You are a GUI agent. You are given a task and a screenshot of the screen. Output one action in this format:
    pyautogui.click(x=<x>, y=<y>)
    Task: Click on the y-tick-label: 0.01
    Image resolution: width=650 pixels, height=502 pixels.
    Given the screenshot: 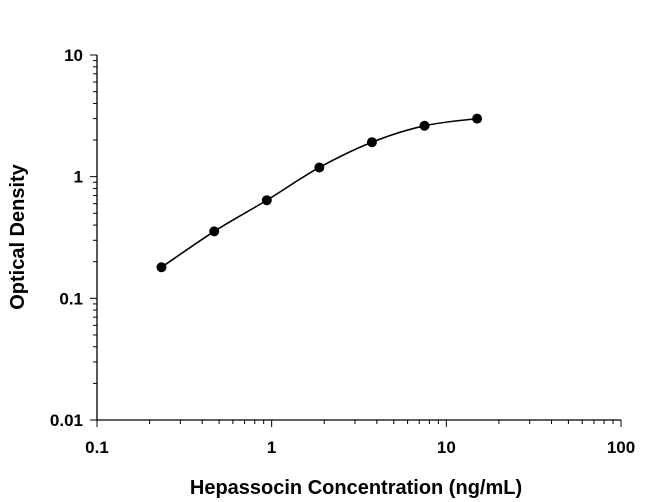 What is the action you would take?
    pyautogui.click(x=66, y=420)
    